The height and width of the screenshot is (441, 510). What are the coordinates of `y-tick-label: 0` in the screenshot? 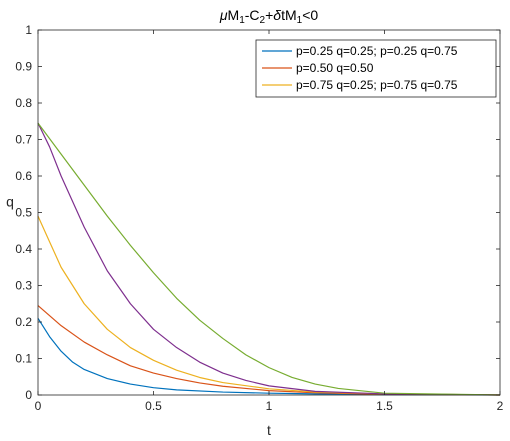 It's located at (28, 395).